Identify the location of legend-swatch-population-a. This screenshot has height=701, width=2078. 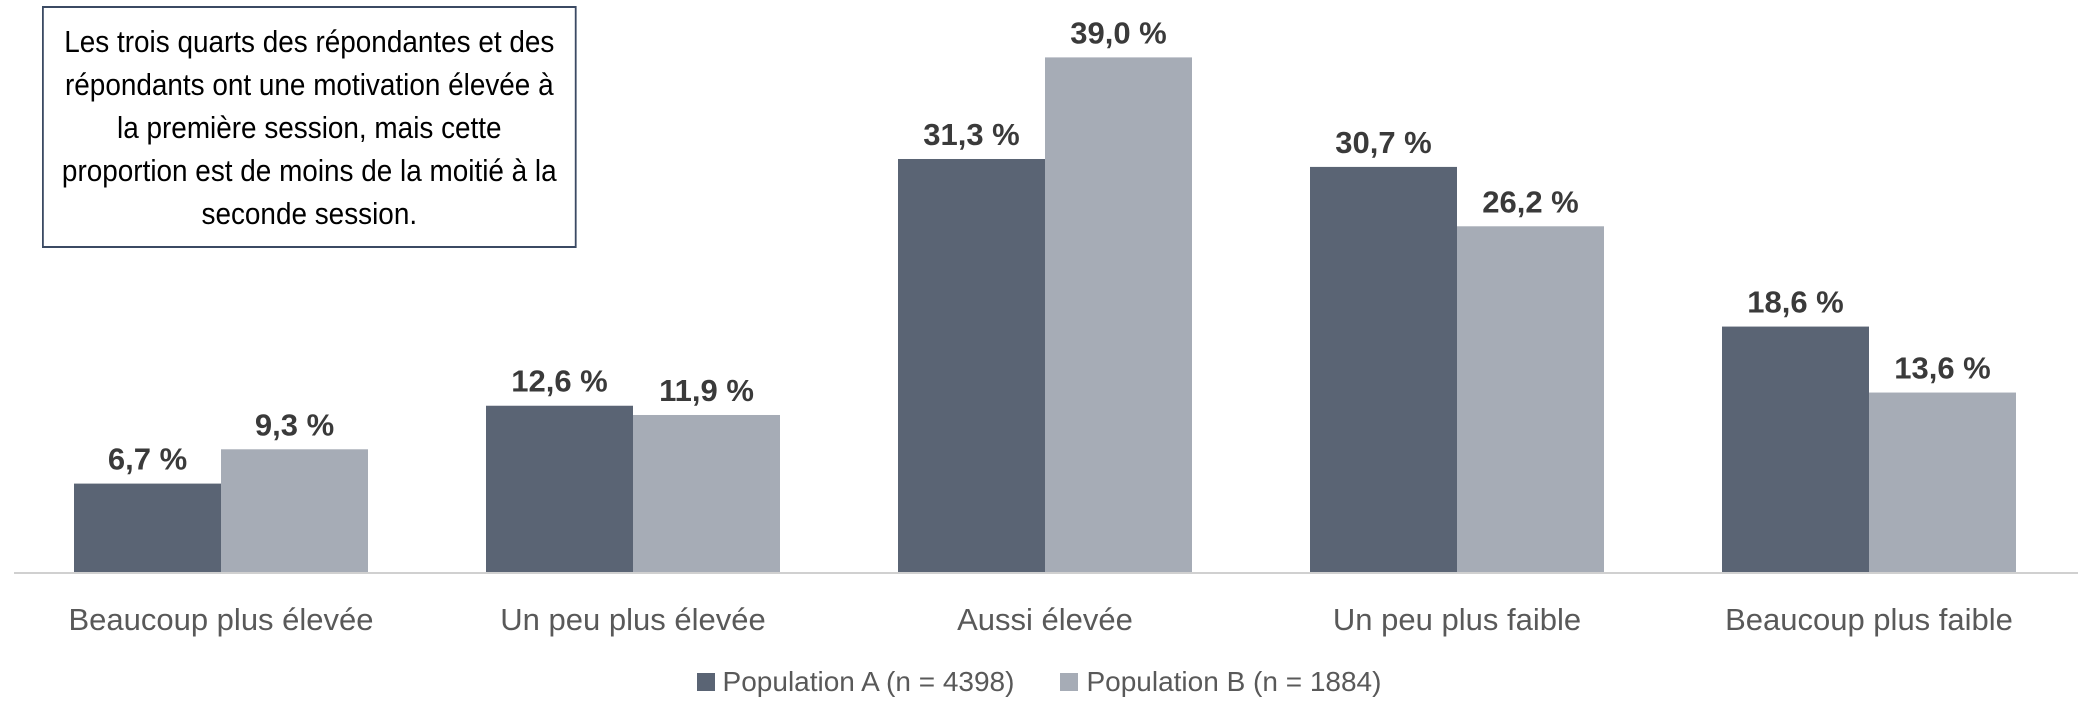
(705, 682).